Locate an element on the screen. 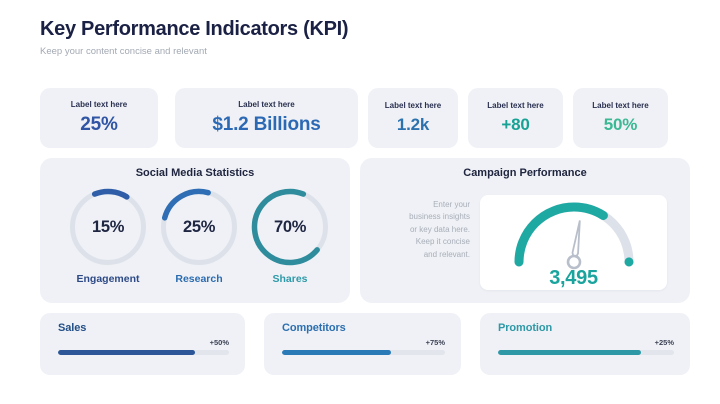  progress-label: Sales is located at coordinates (72, 328).